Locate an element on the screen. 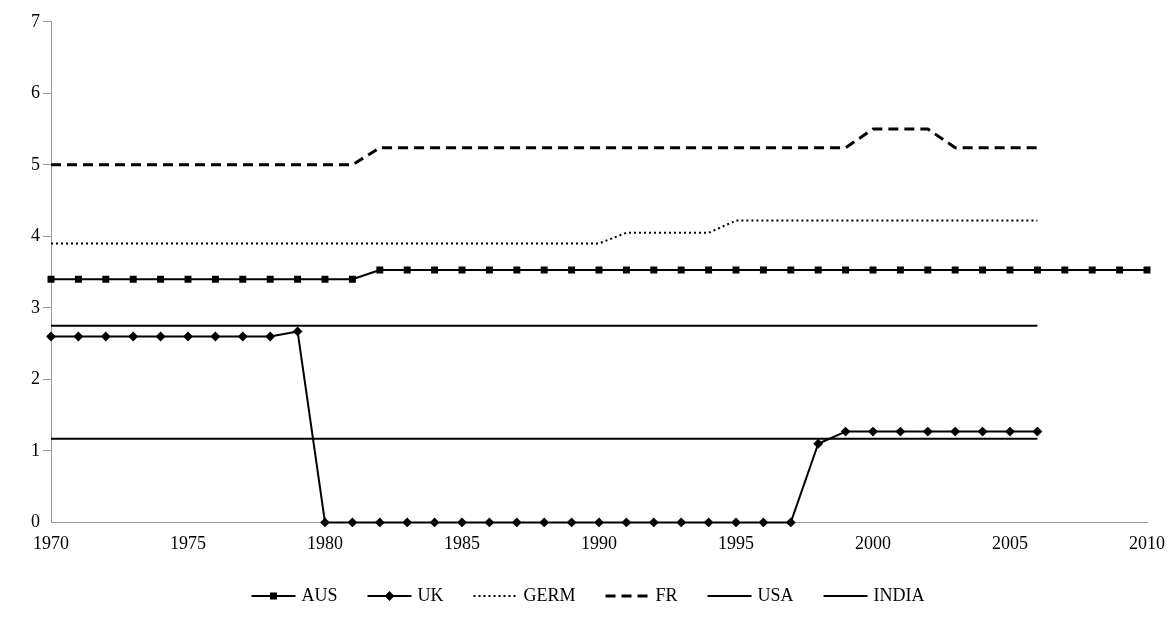  x-tick-label: 2000 is located at coordinates (873, 542).